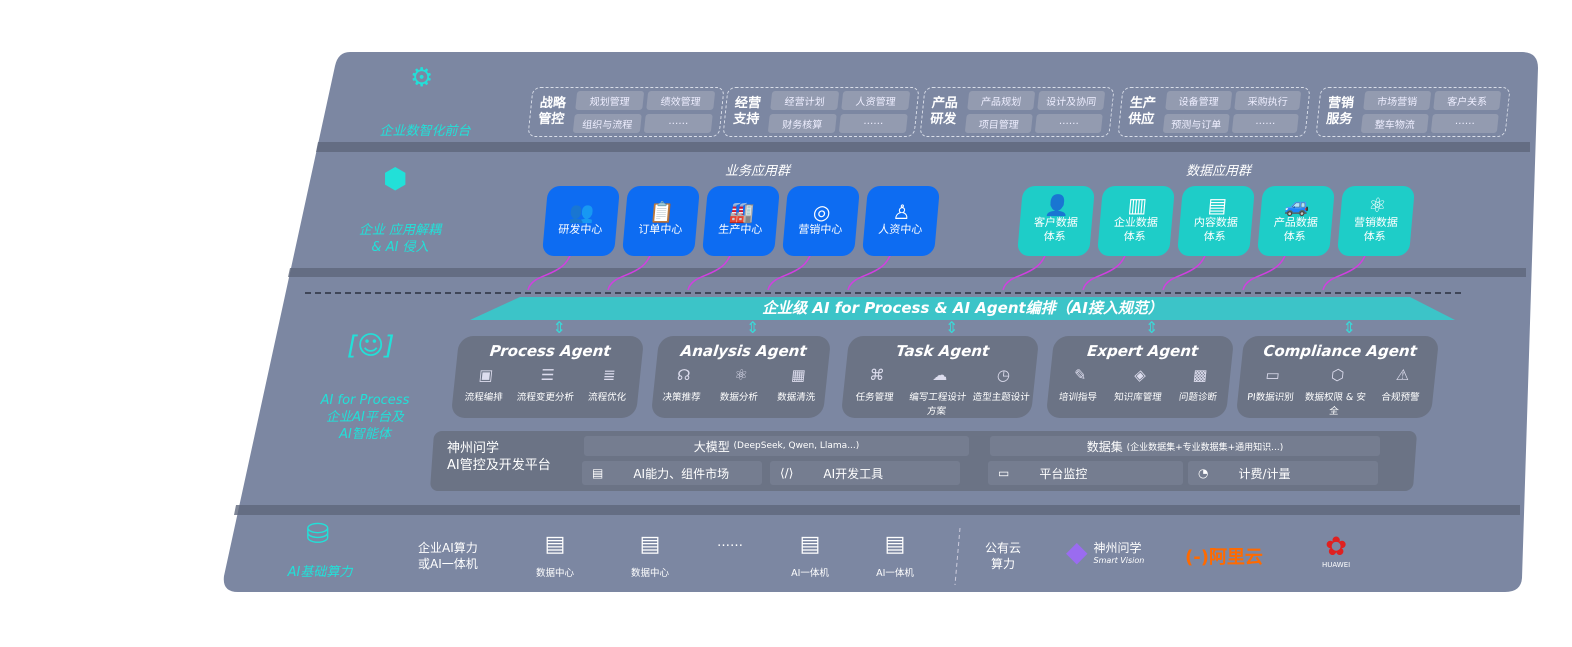  What do you see at coordinates (661, 221) in the screenshot?
I see `business-app-card: 📋 订单中心` at bounding box center [661, 221].